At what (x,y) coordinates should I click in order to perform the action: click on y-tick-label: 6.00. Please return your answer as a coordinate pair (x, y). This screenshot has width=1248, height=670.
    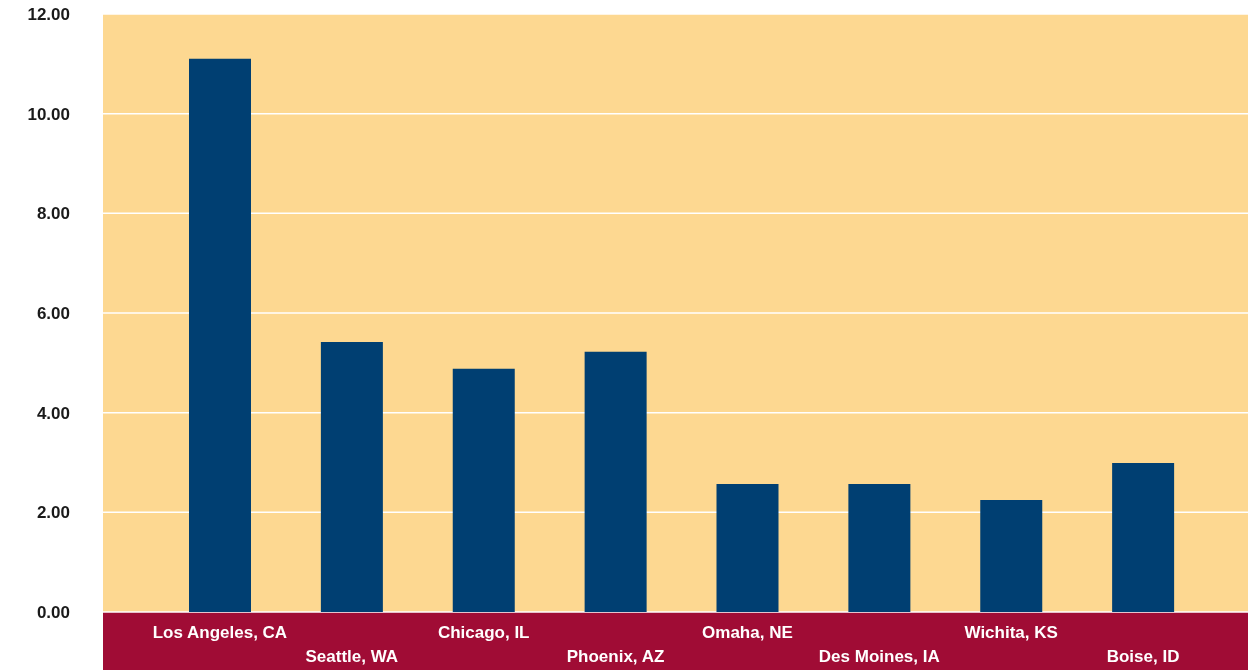
    Looking at the image, I should click on (53, 314).